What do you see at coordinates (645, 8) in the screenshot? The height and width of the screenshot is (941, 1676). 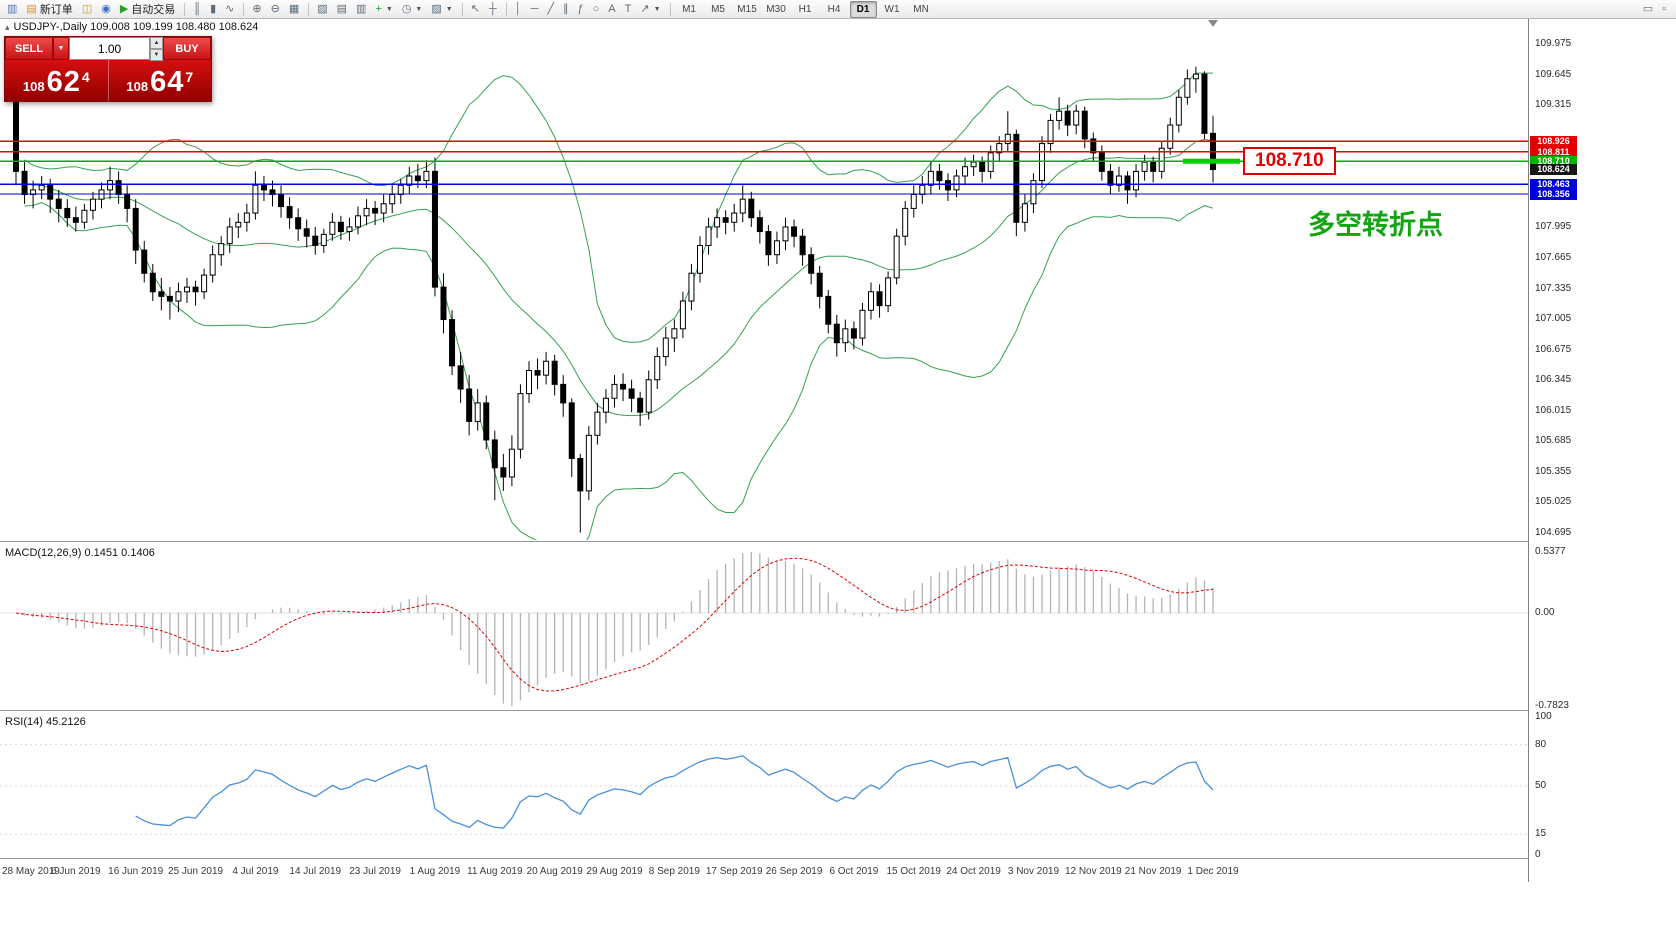 I see `arrows-icon: ↗` at bounding box center [645, 8].